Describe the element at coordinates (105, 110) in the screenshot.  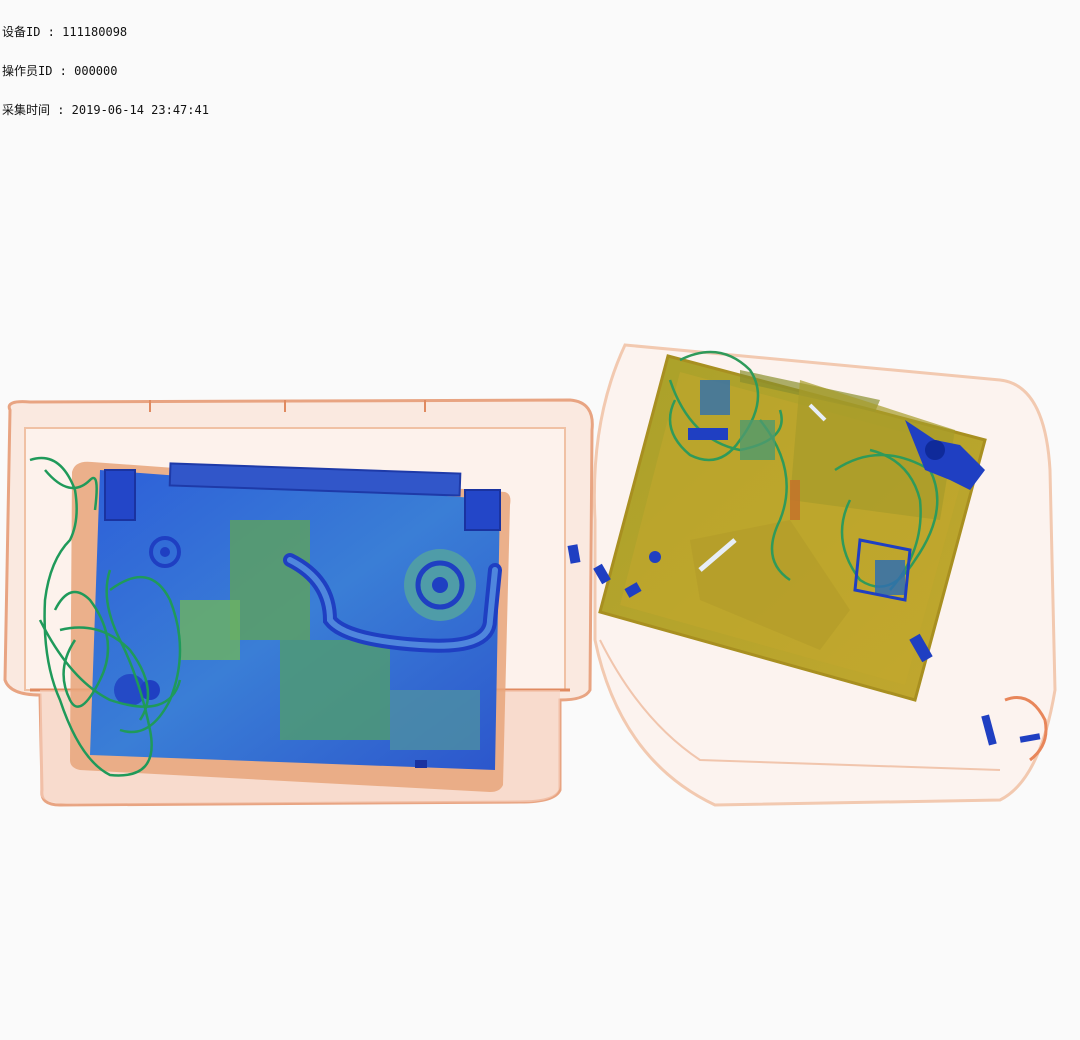
I see `capture-time-label: 采集时间 : 2019-06-14 23:47:41` at that location.